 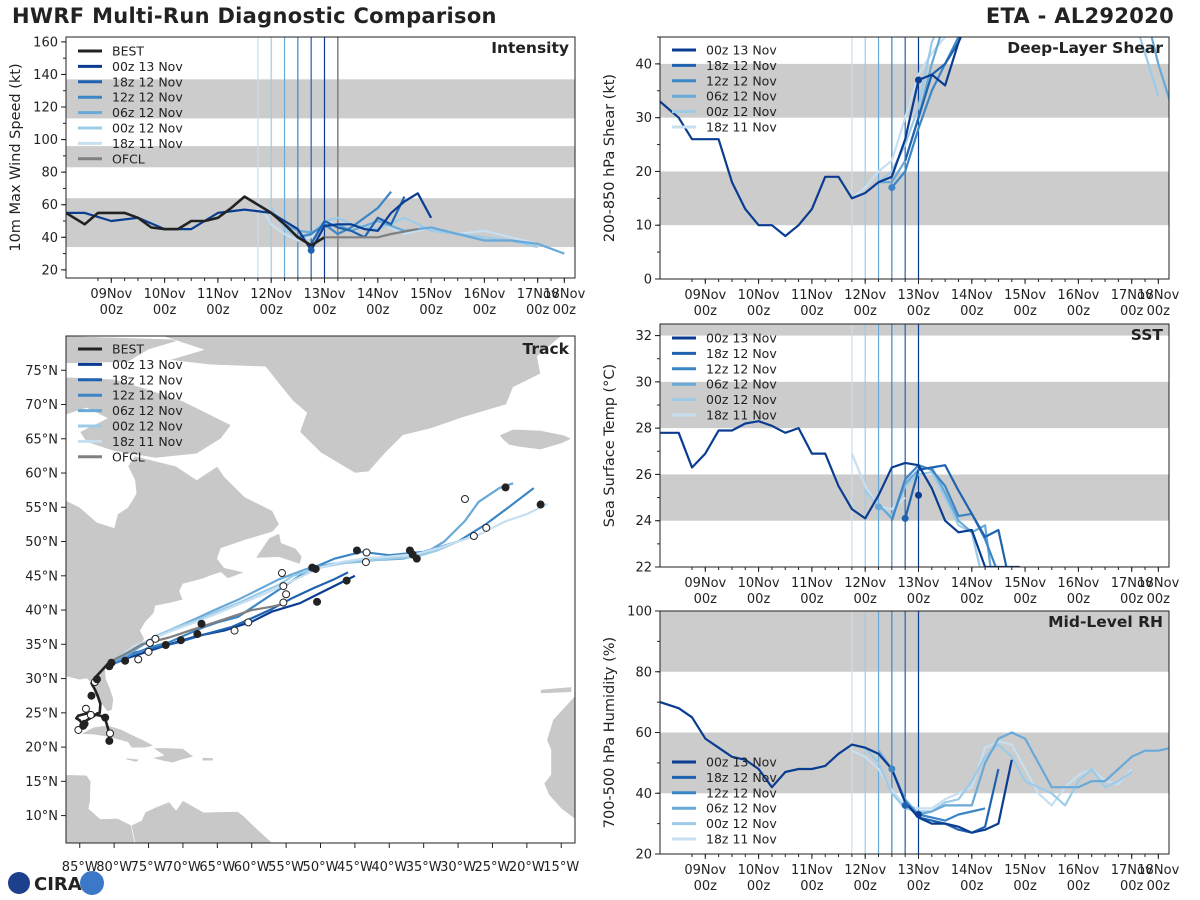 I want to click on sst-series-18z-12-nov, so click(x=956, y=515).